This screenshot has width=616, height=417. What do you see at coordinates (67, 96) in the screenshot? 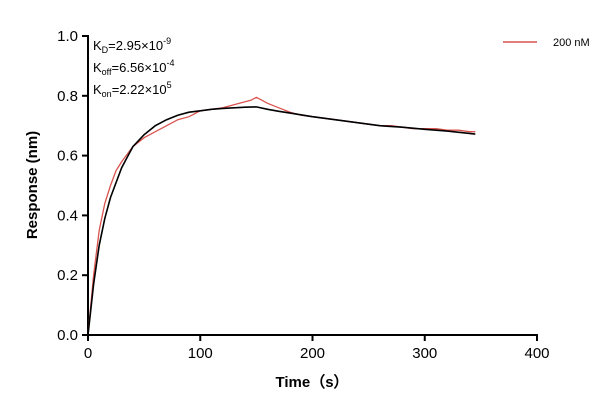
I see `y-tick-label: 0.8` at bounding box center [67, 96].